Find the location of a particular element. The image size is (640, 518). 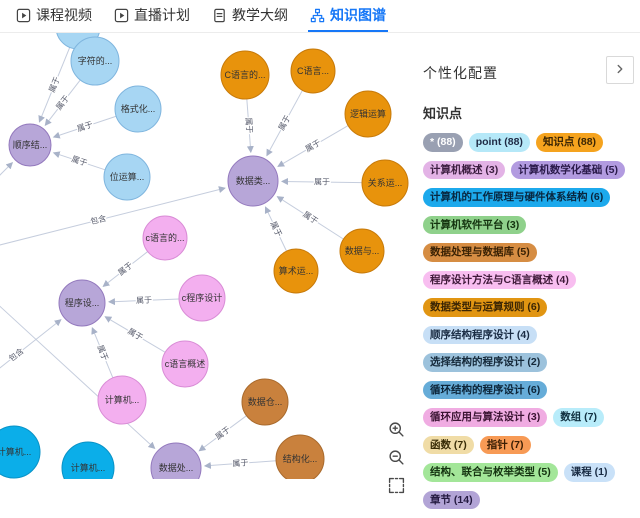

knowledge-point-tag: 计算机概述 (3) is located at coordinates (464, 169).